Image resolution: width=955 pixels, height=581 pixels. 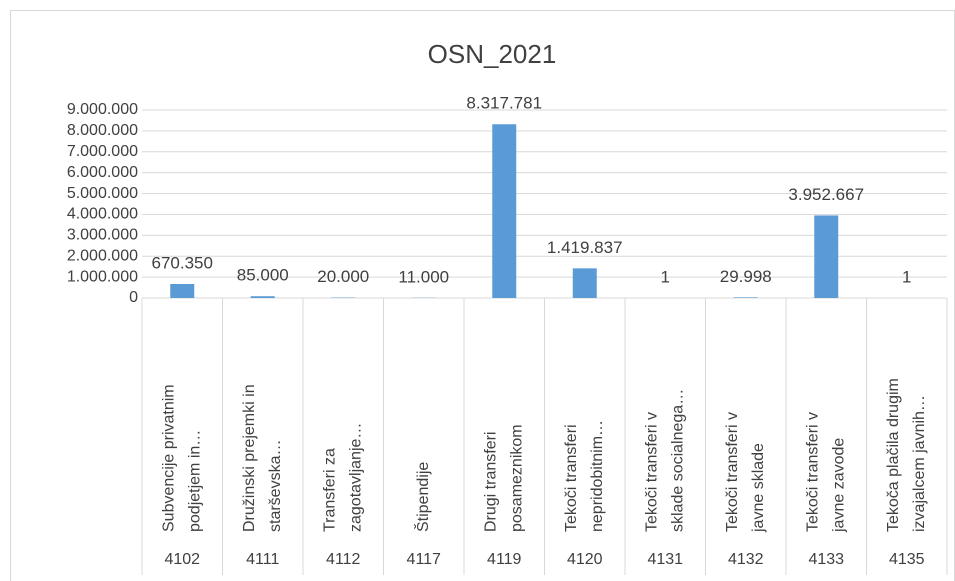 I want to click on category-label: javne sklade, so click(x=758, y=488).